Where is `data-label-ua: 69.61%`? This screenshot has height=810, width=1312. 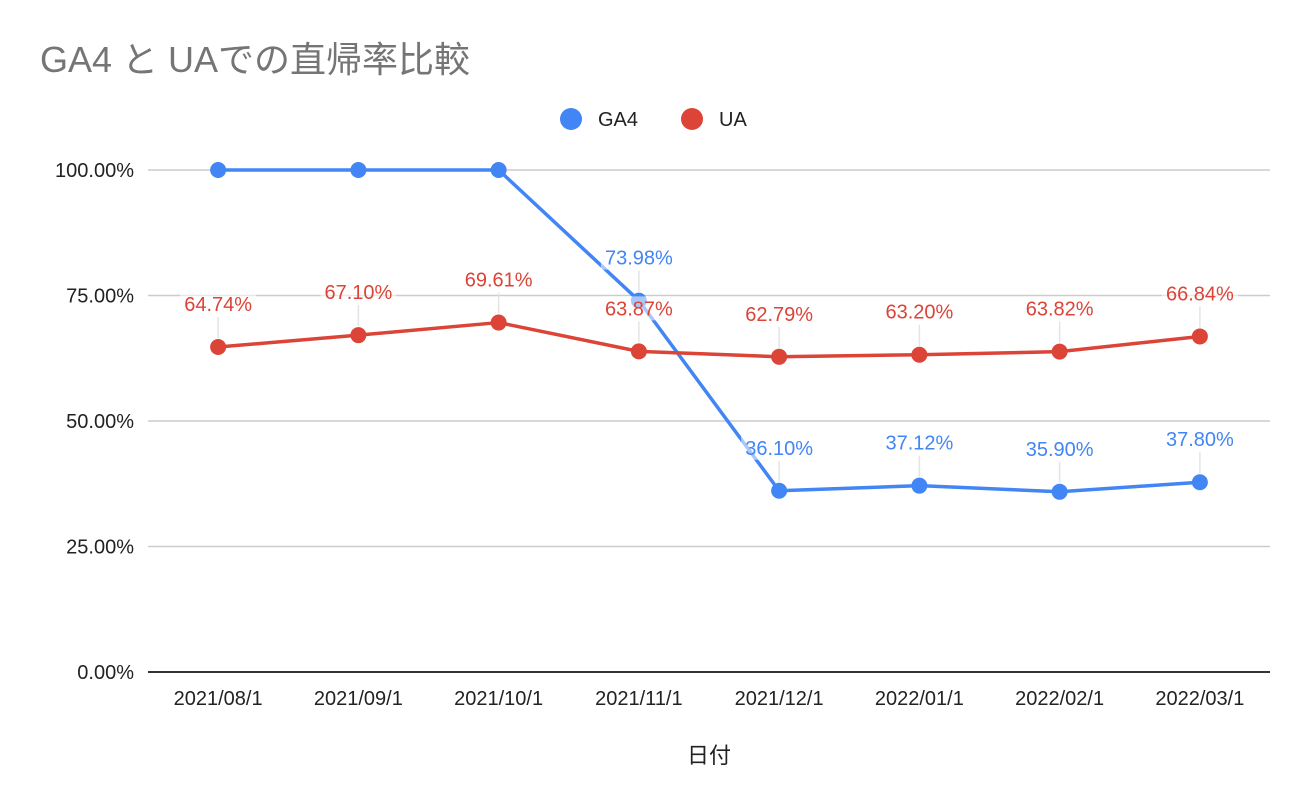
data-label-ua: 69.61% is located at coordinates (499, 281).